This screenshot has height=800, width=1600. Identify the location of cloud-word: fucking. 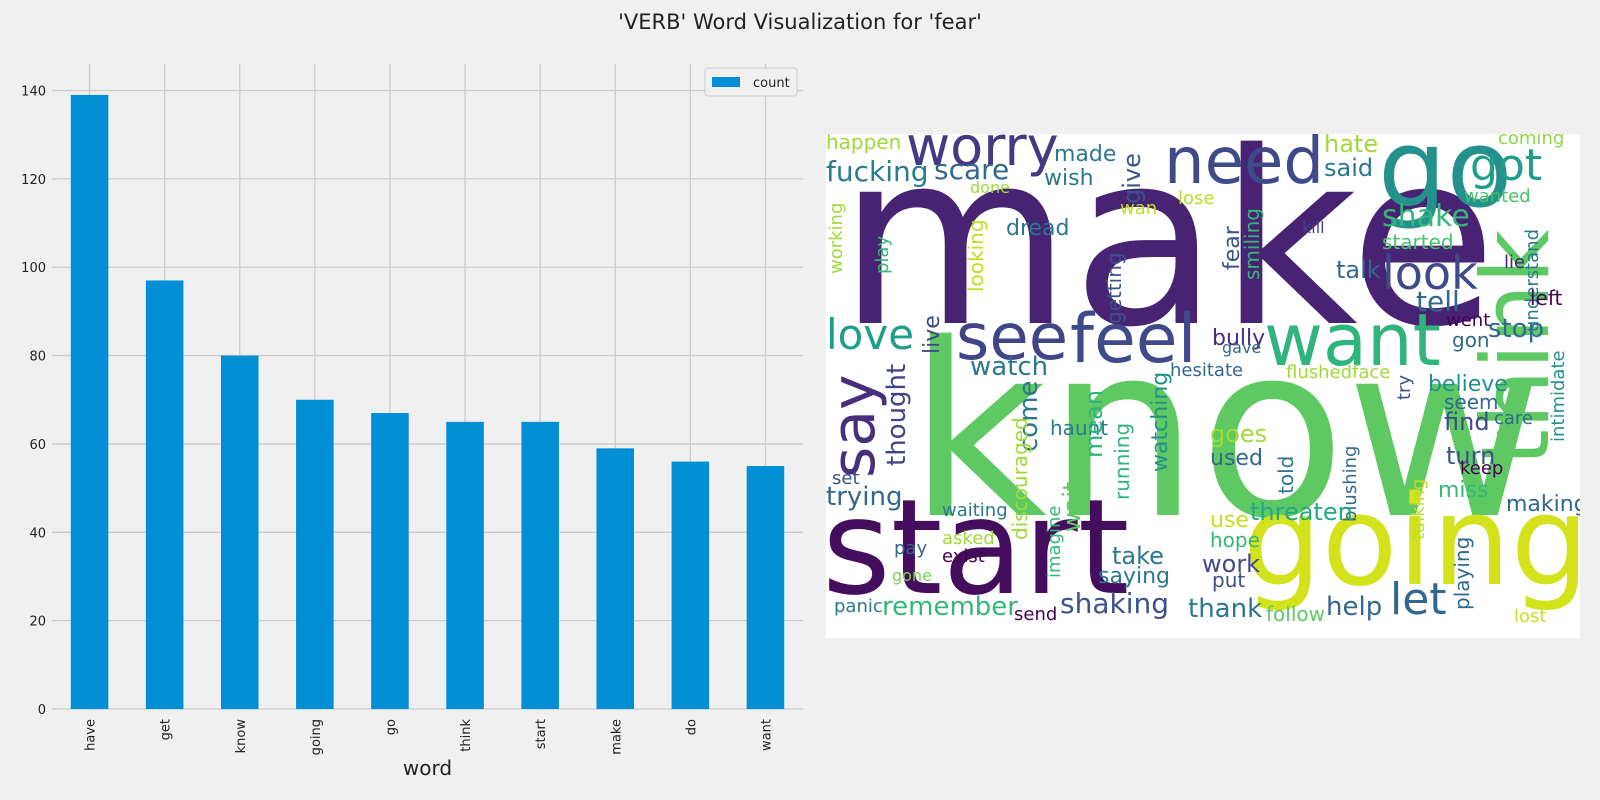
(877, 171).